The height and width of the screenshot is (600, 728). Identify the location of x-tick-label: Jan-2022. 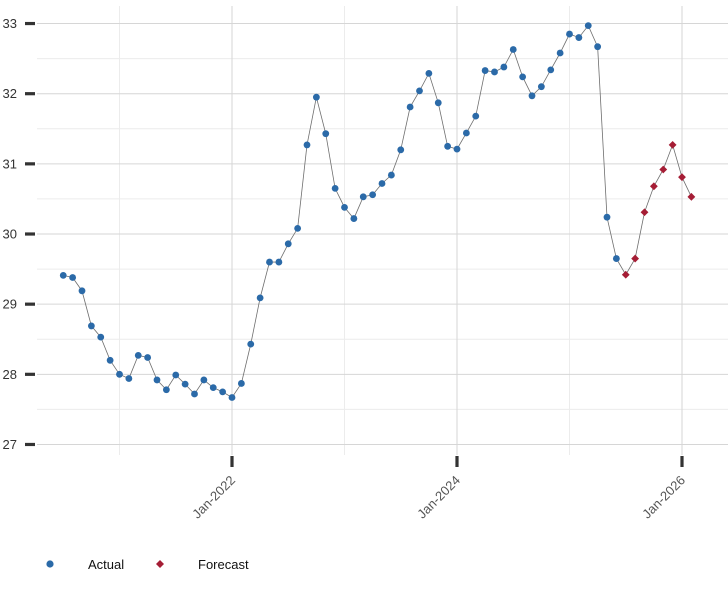
(213, 497).